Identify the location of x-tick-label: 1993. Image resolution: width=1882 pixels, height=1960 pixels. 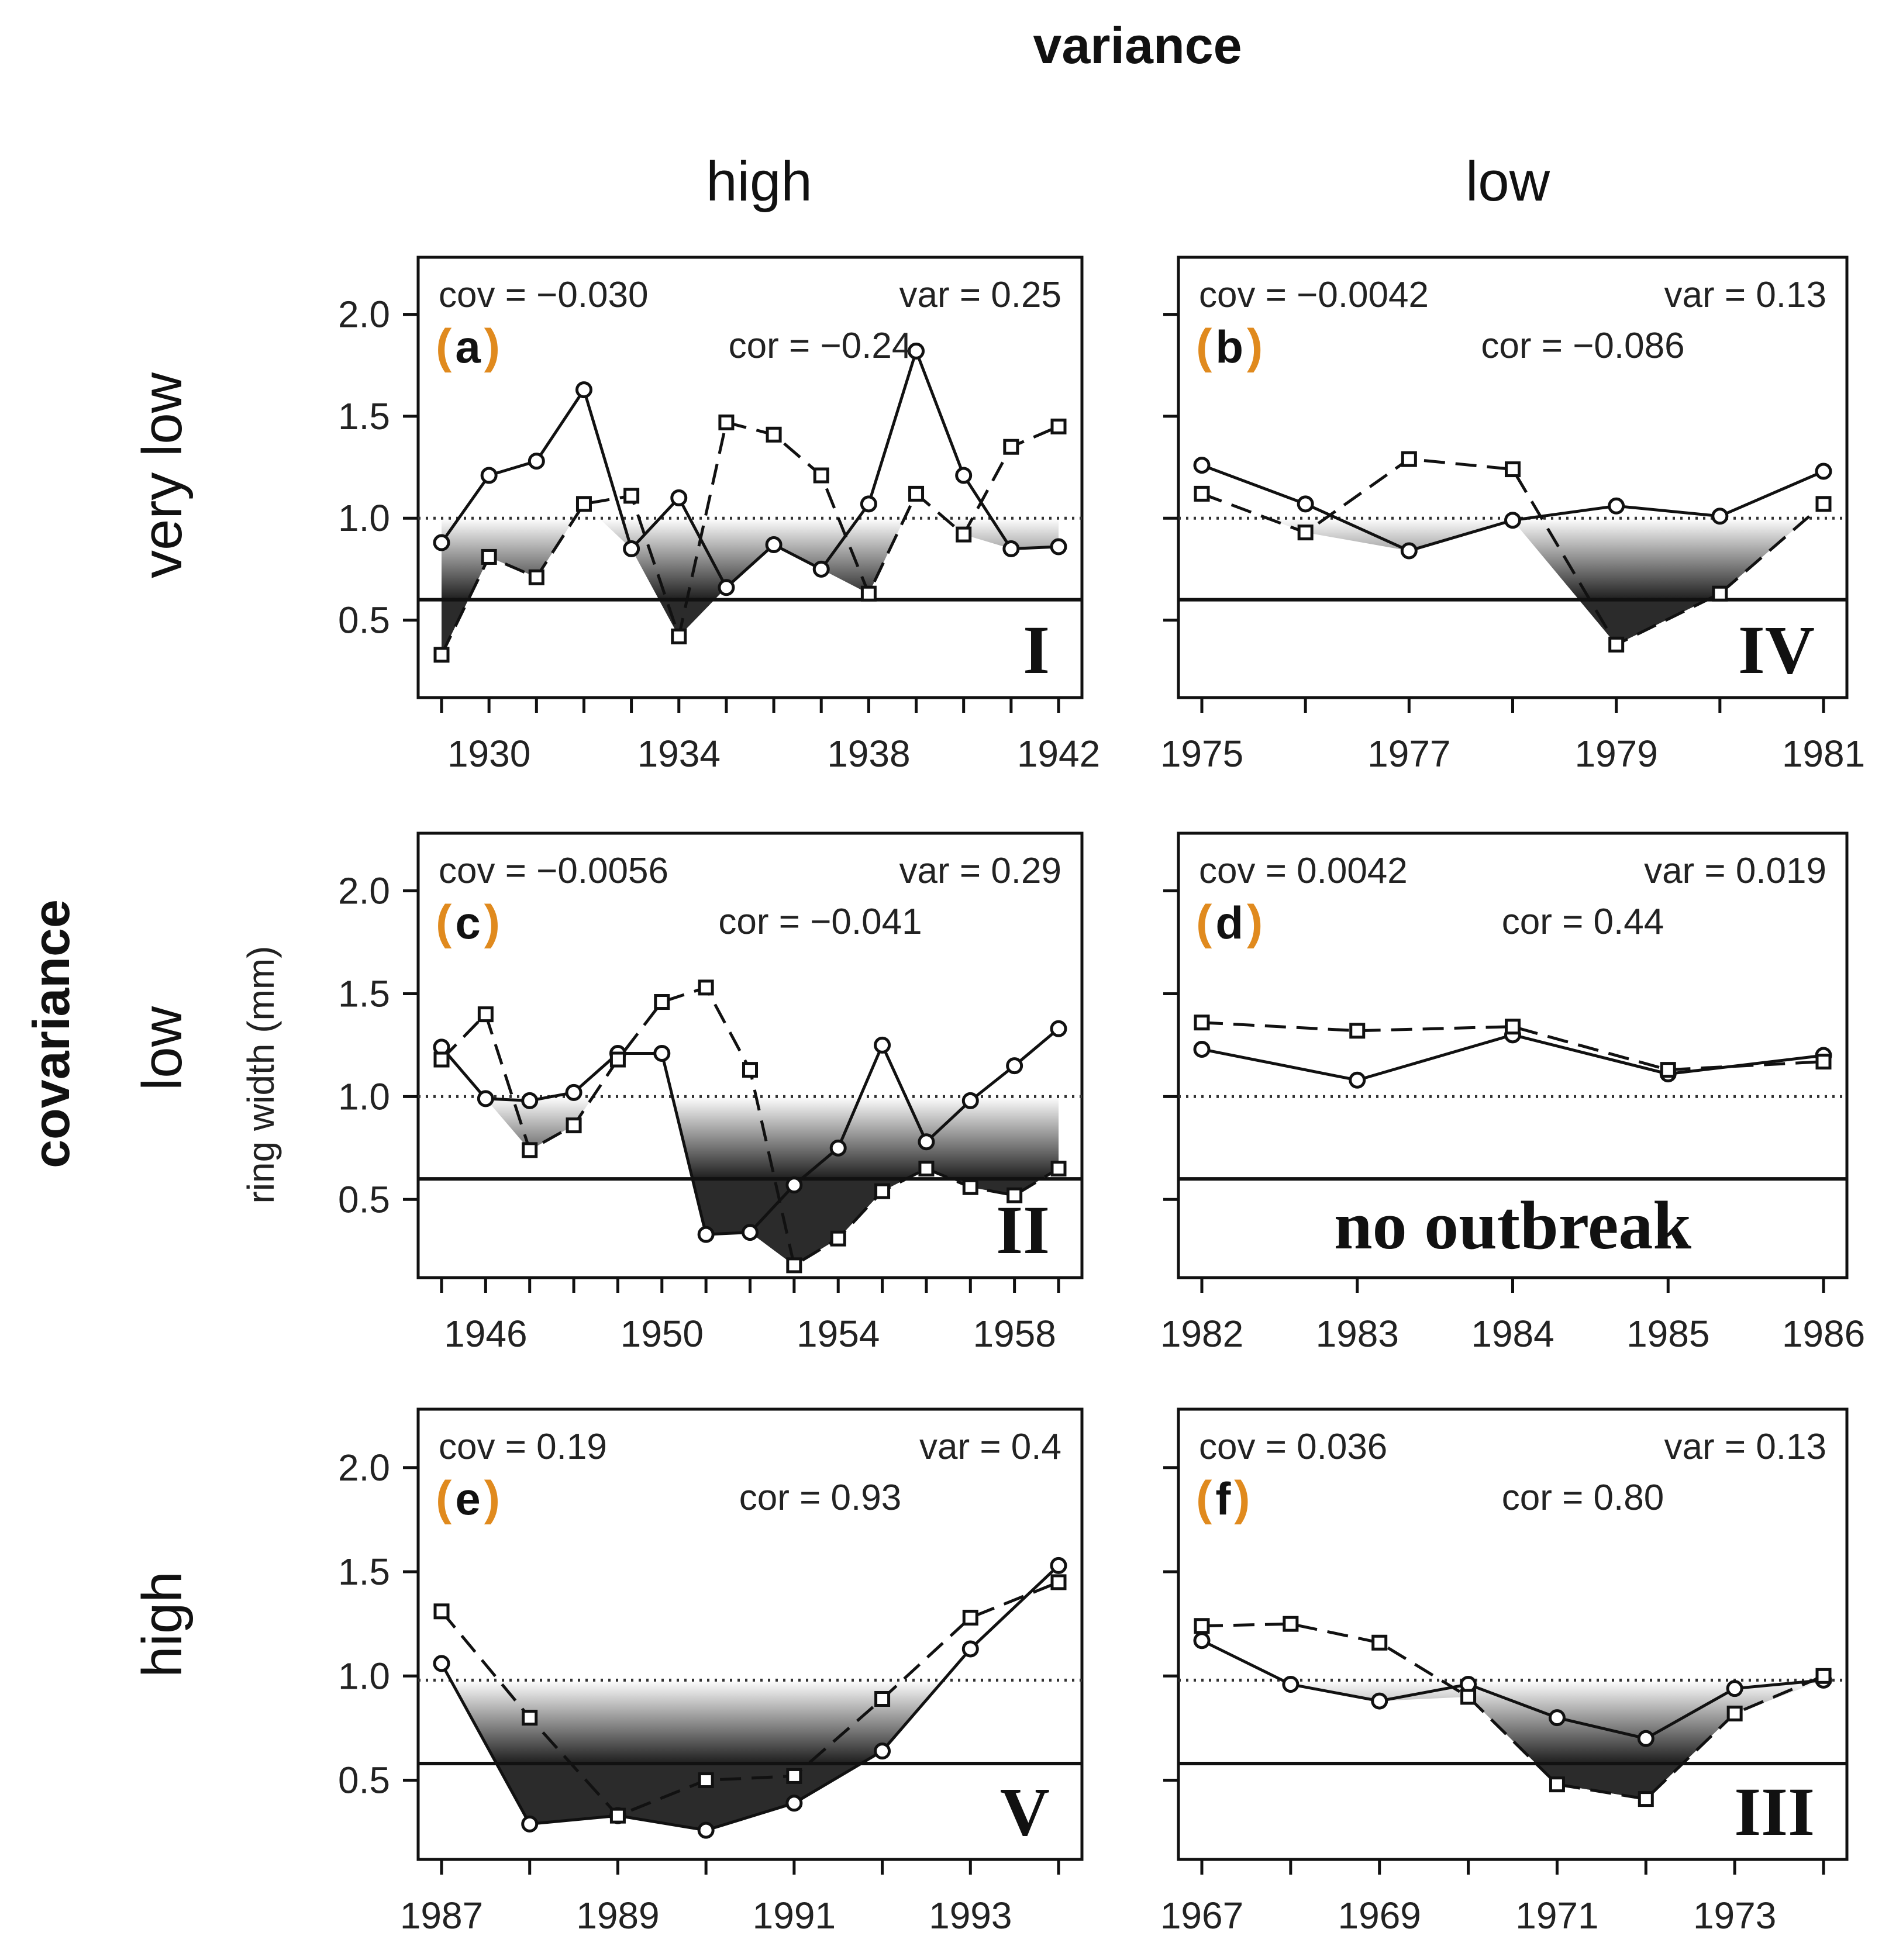
(970, 1916).